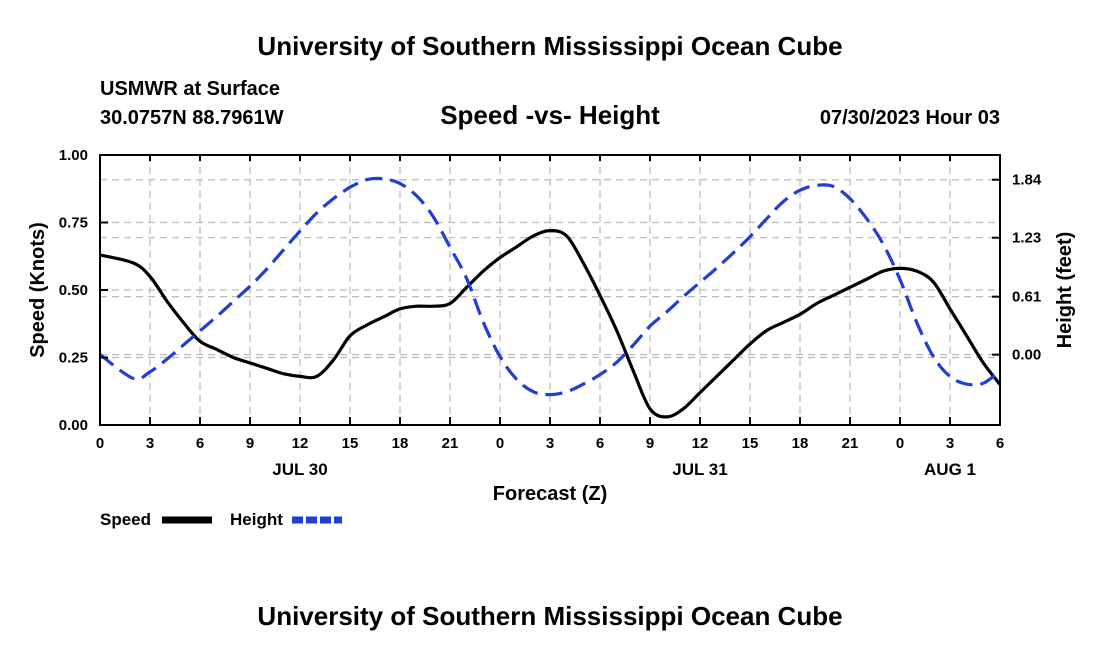  I want to click on left-tick-label: 0.25, so click(73, 358).